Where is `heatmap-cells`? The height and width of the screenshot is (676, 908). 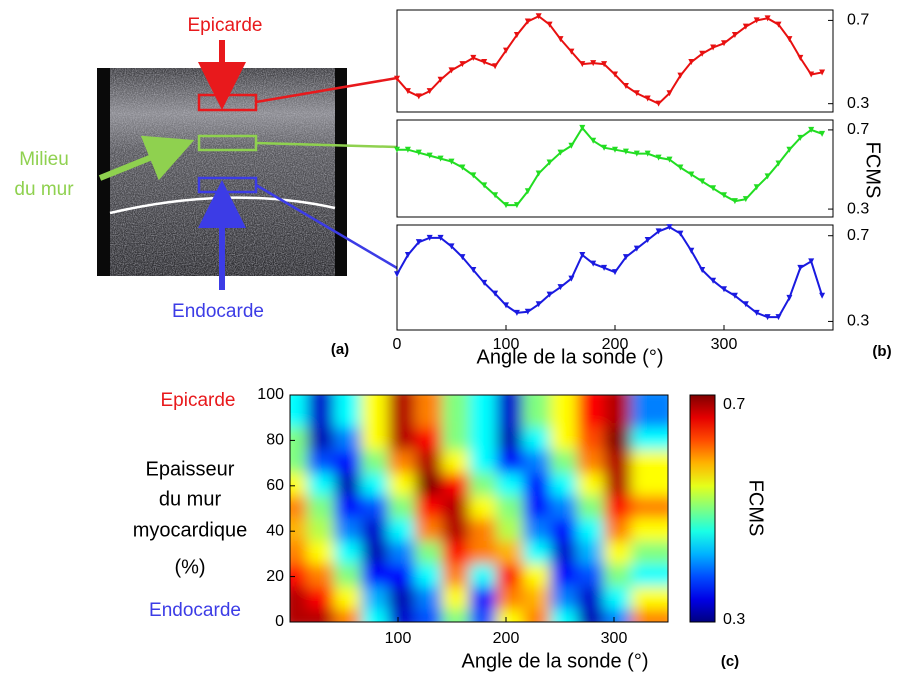 heatmap-cells is located at coordinates (479, 508).